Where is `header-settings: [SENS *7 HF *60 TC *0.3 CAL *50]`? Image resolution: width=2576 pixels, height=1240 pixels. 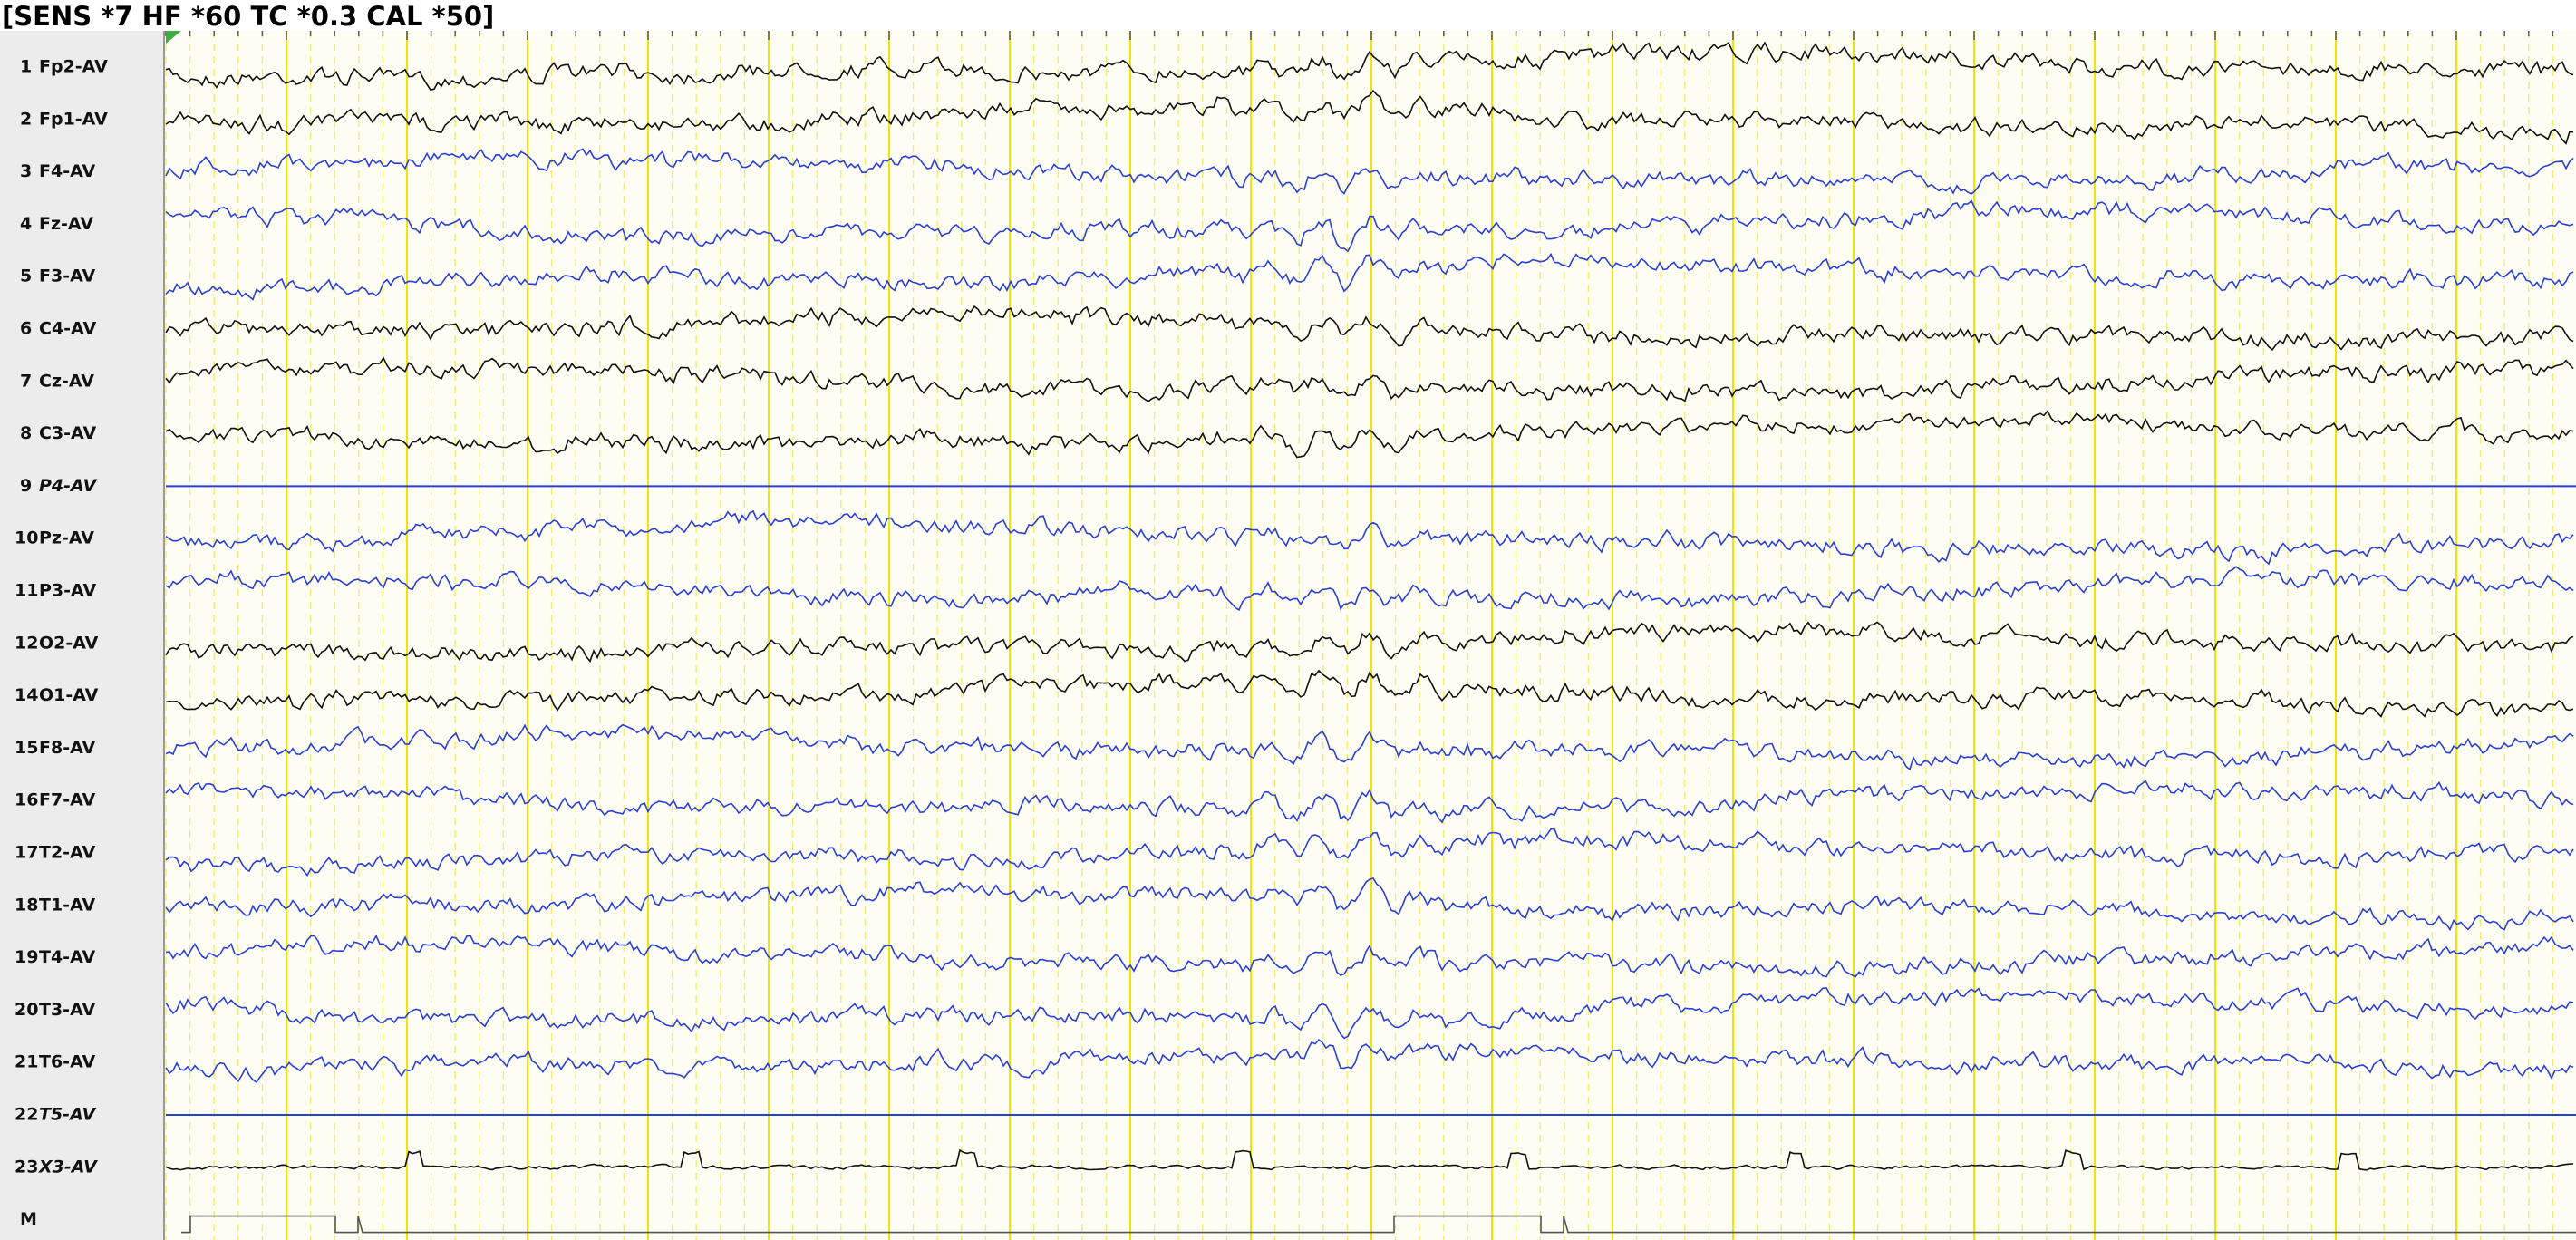 header-settings: [SENS *7 HF *60 TC *0.3 CAL *50] is located at coordinates (248, 16).